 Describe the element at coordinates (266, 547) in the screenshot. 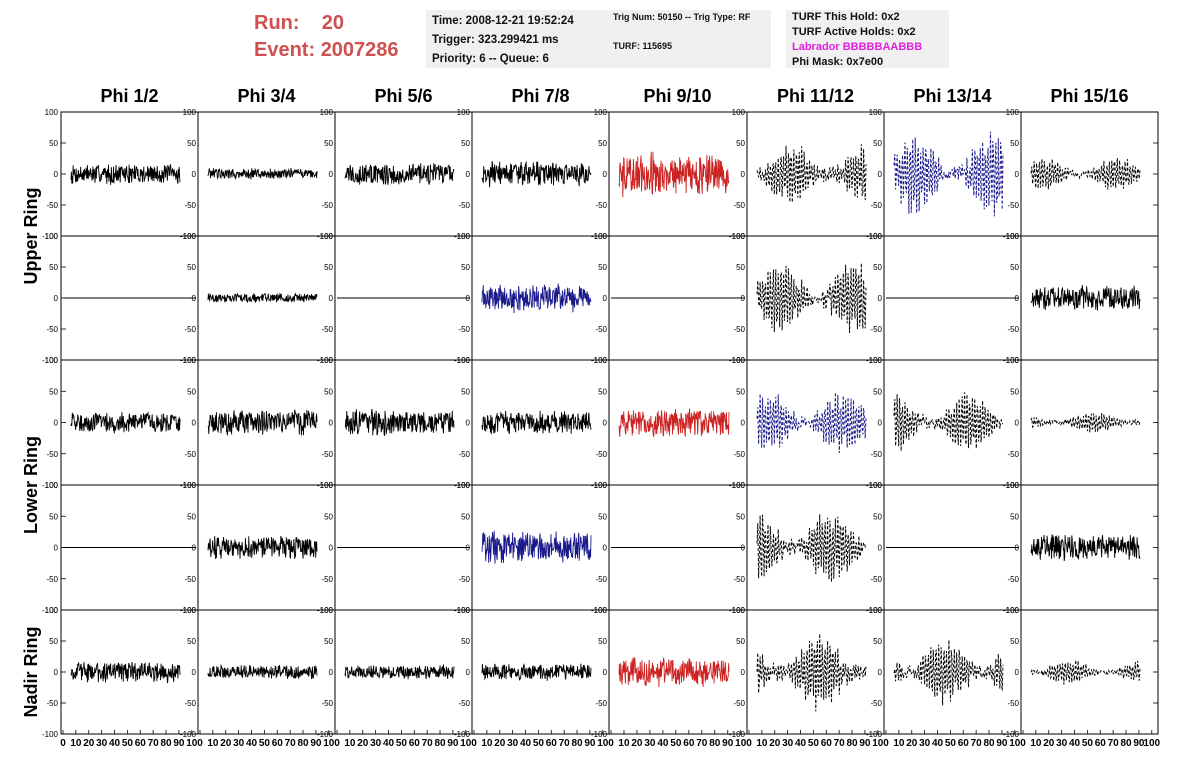

I see `panel-r4-c2` at that location.